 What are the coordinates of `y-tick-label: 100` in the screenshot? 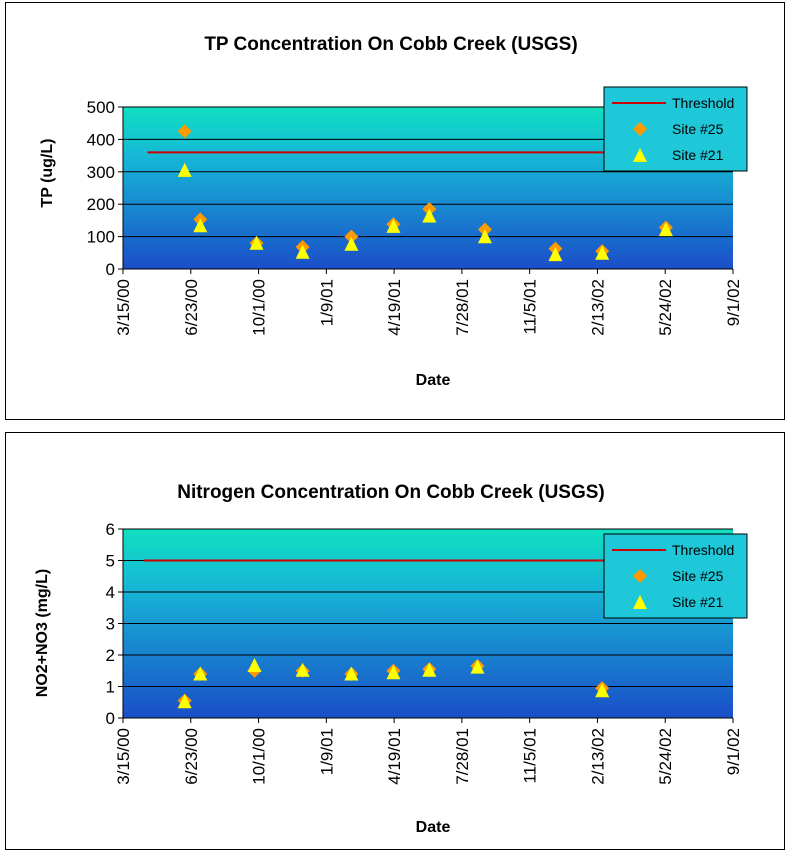 It's located at (101, 237).